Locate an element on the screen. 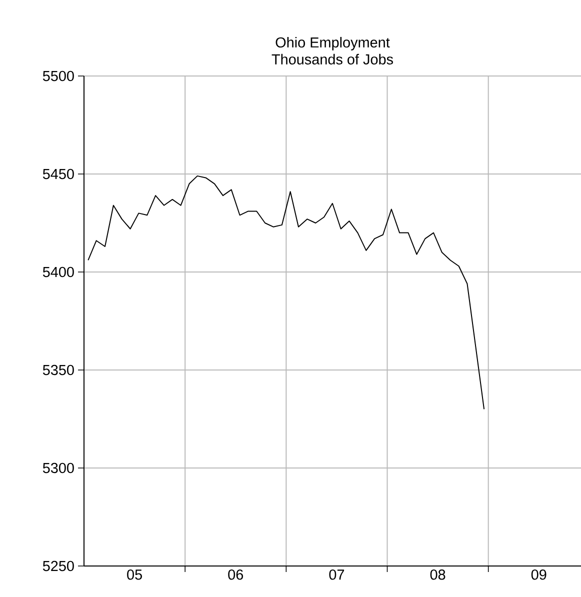 The image size is (581, 597). x-tick-label: 05 is located at coordinates (134, 575).